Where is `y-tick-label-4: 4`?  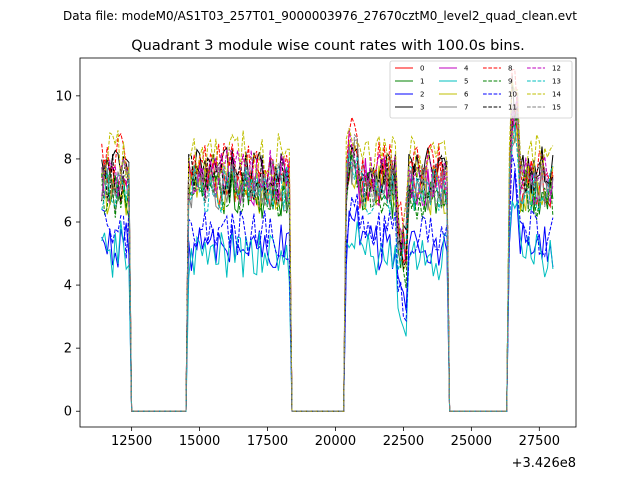
y-tick-label-4: 4 is located at coordinates (68, 286).